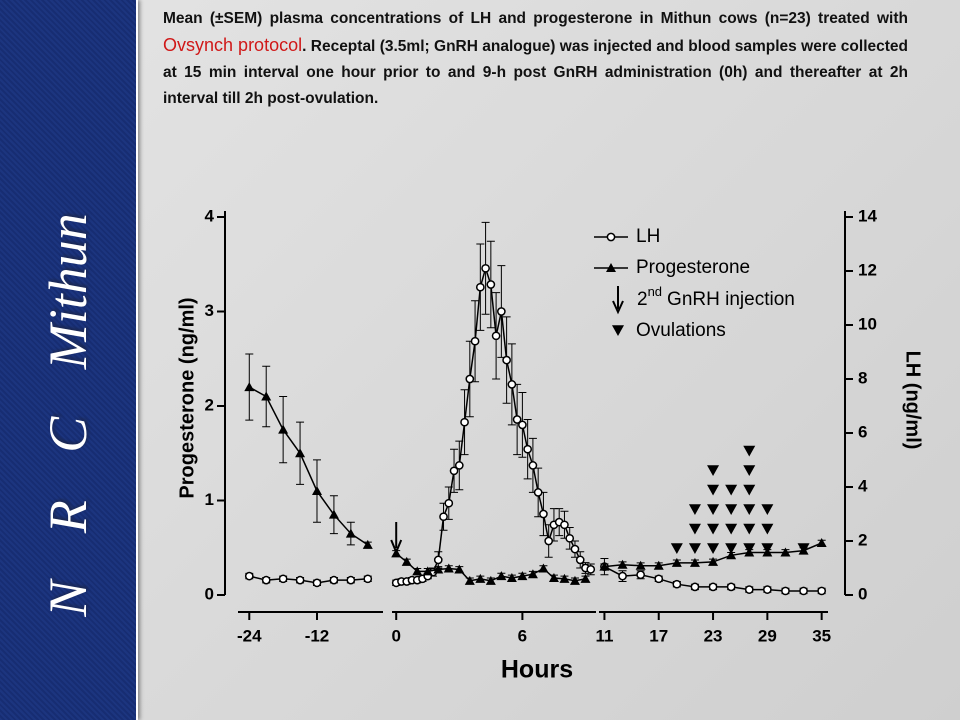 This screenshot has height=720, width=960. I want to click on y-tick-label: 2, so click(209, 404).